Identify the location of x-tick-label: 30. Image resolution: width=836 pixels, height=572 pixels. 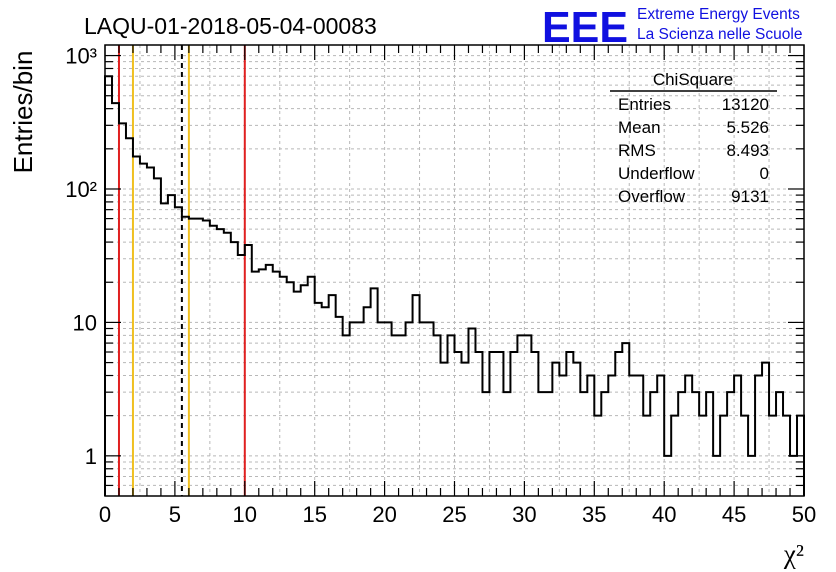
(524, 514).